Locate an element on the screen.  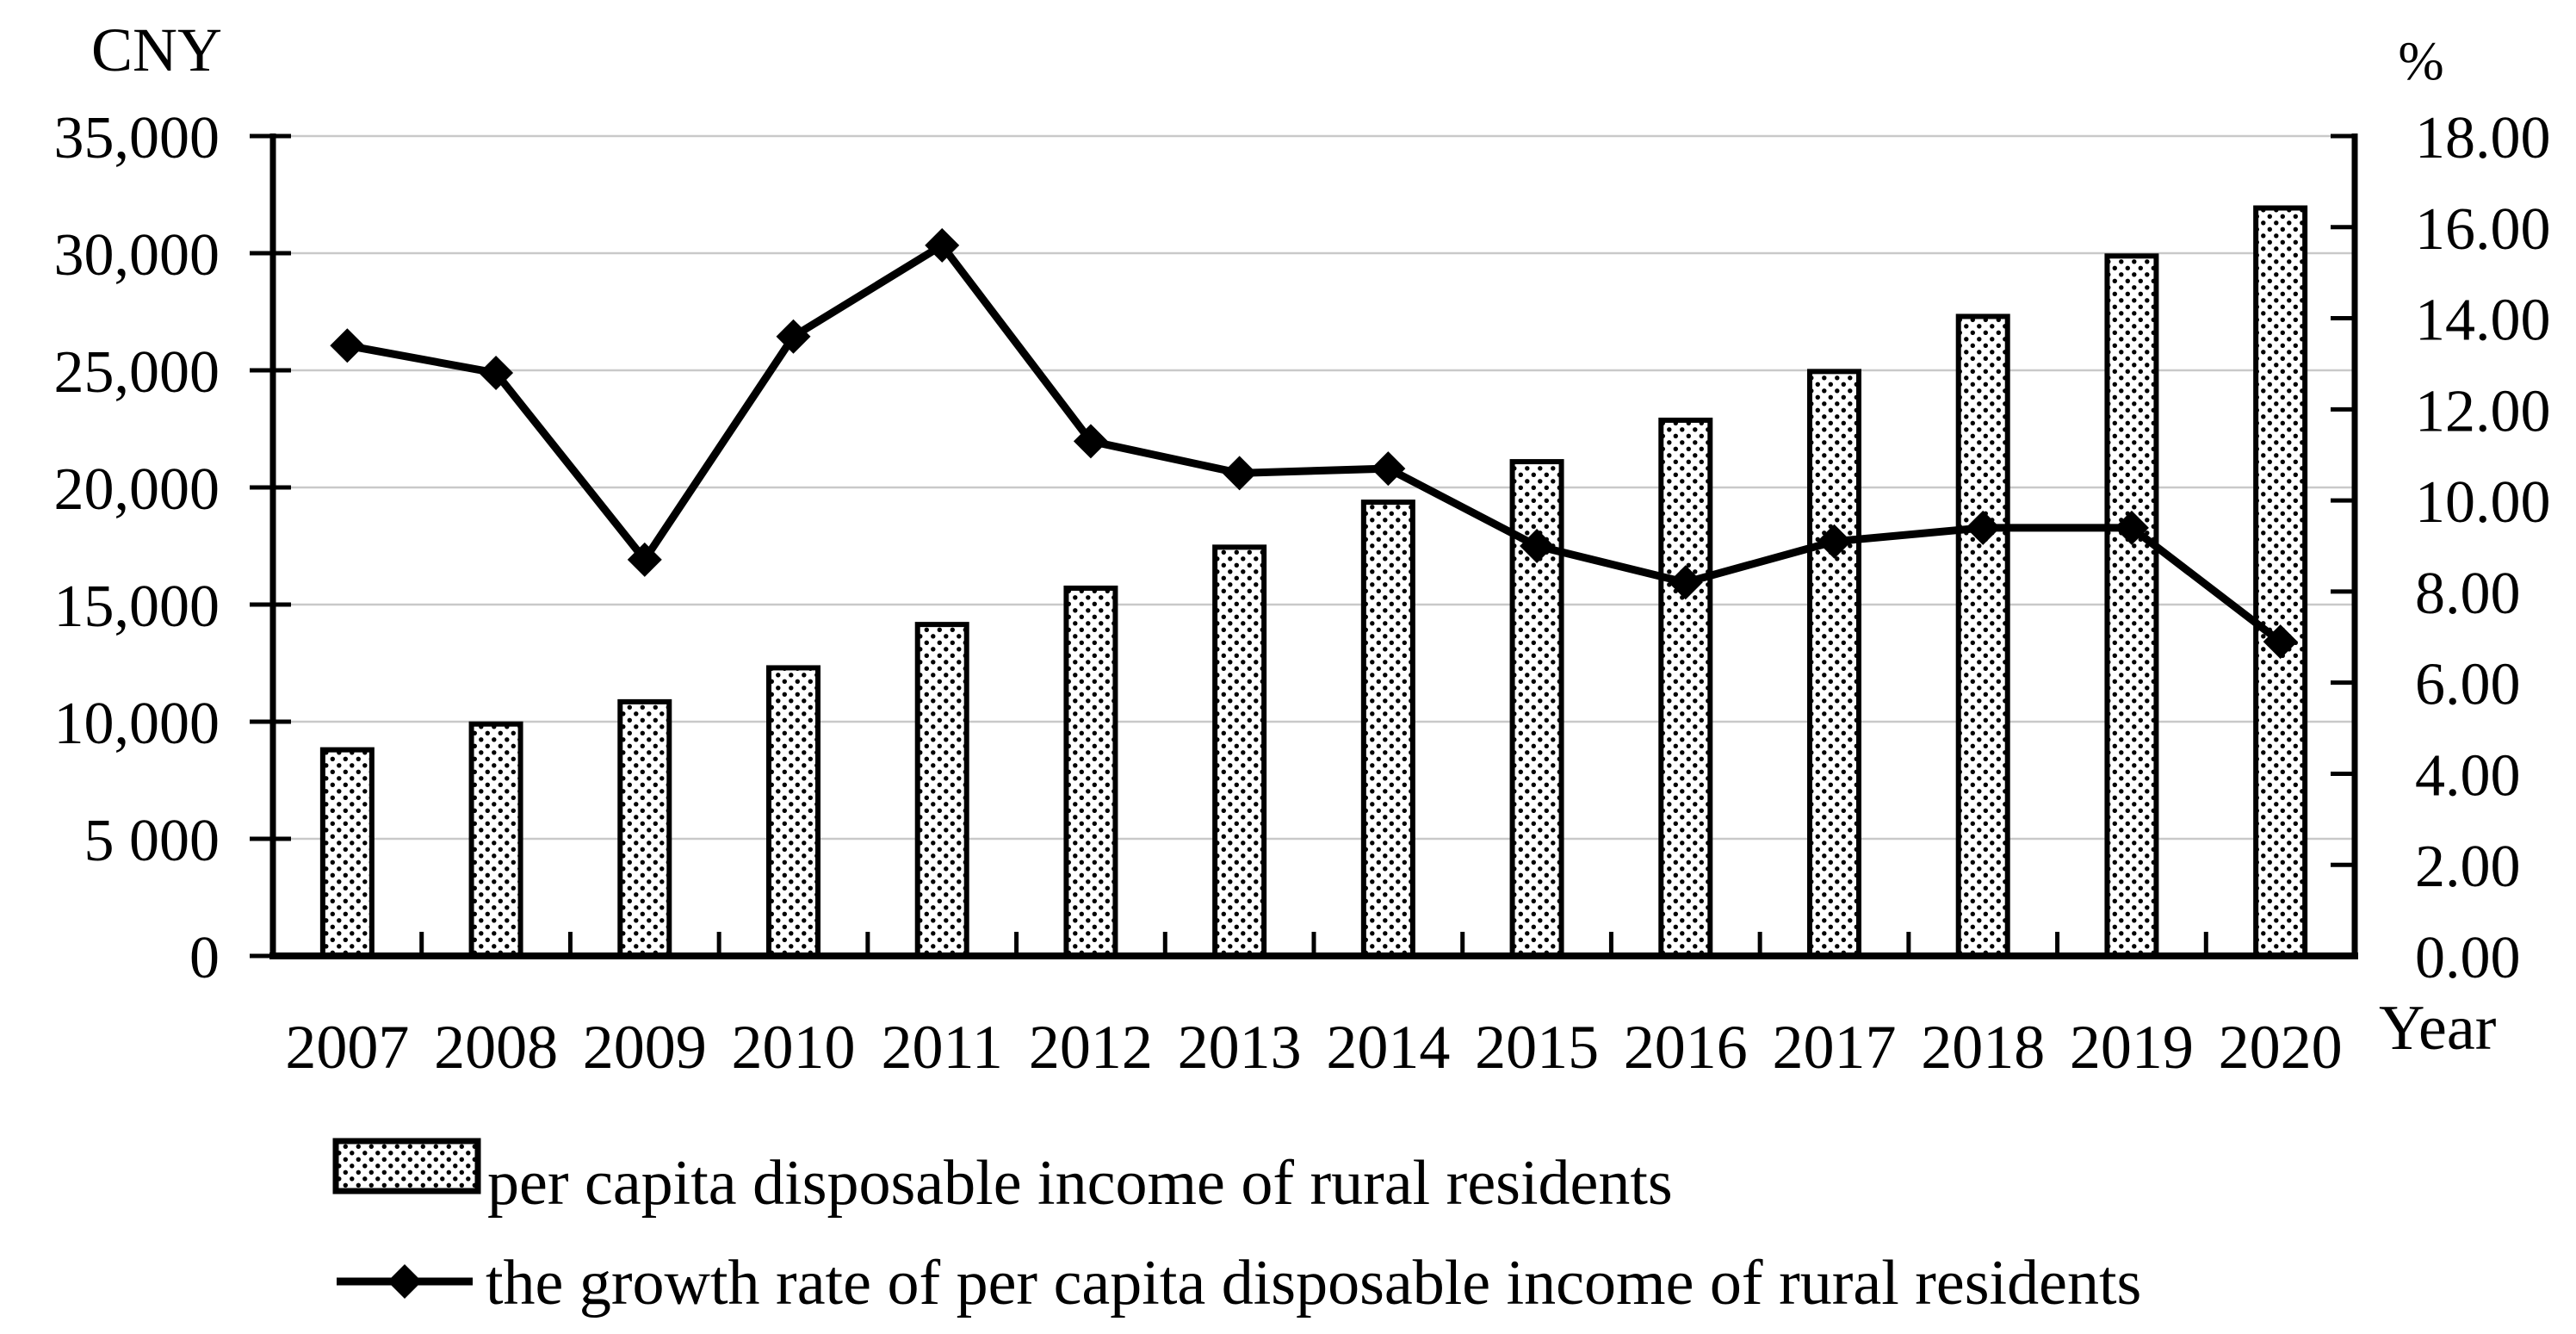
right-axis-tick-label: 0.00 is located at coordinates (2468, 958).